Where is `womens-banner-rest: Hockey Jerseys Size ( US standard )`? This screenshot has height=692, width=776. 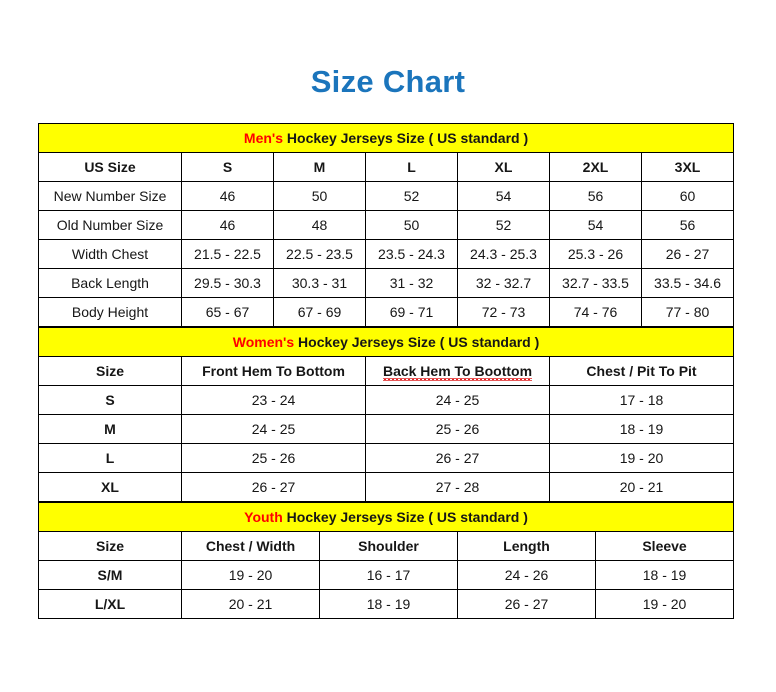
womens-banner-rest: Hockey Jerseys Size ( US standard ) is located at coordinates (417, 341).